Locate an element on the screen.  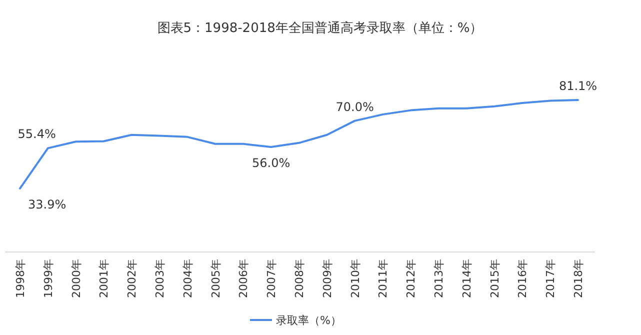
x-tick-label: 2014年 is located at coordinates (467, 278).